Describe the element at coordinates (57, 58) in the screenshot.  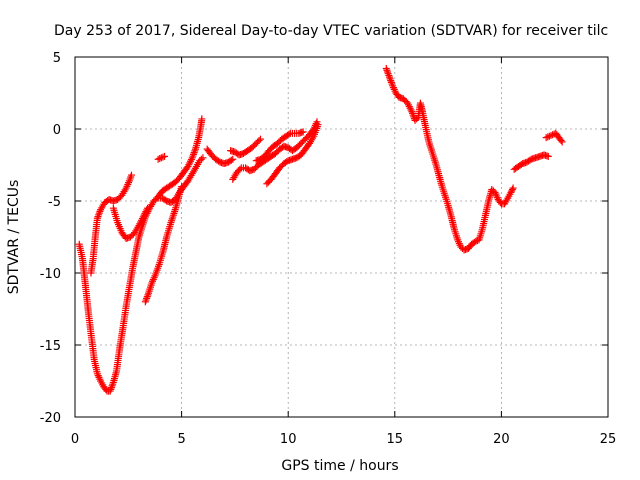
I see `y-tick-label: 5` at that location.